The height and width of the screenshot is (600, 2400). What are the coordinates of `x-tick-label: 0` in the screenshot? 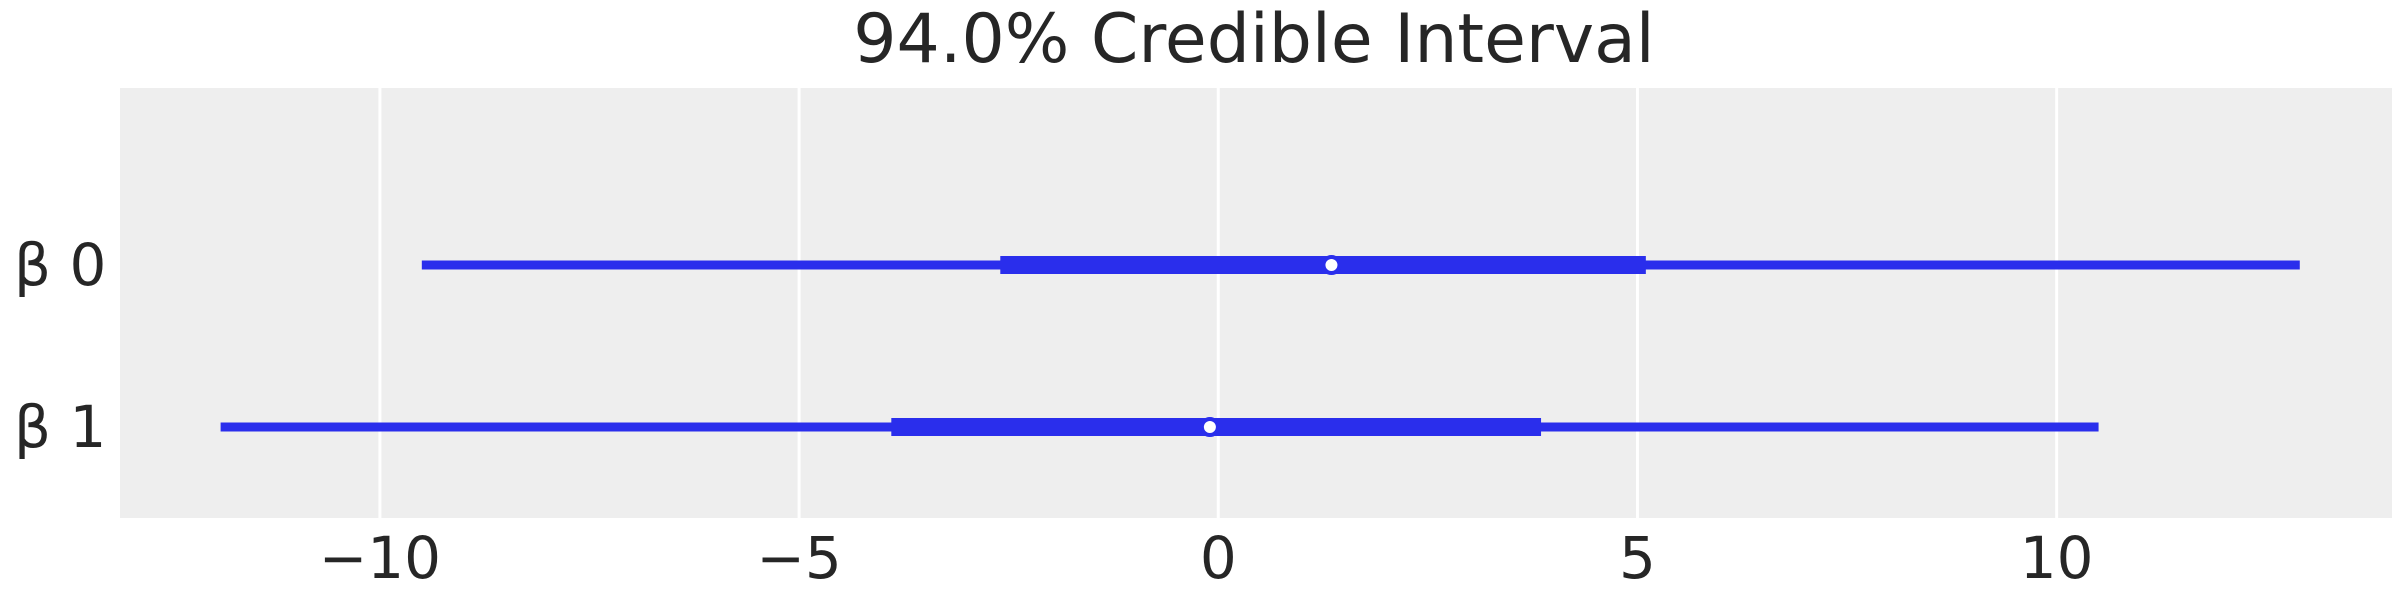 It's located at (1218, 558).